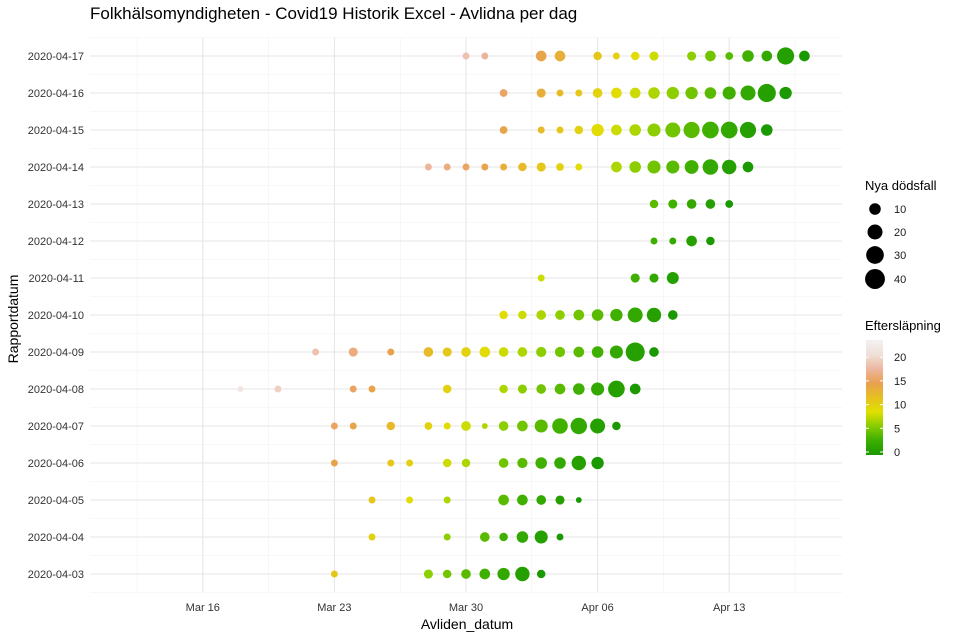  Describe the element at coordinates (203, 608) in the screenshot. I see `x-tick-label: Mar 16` at that location.